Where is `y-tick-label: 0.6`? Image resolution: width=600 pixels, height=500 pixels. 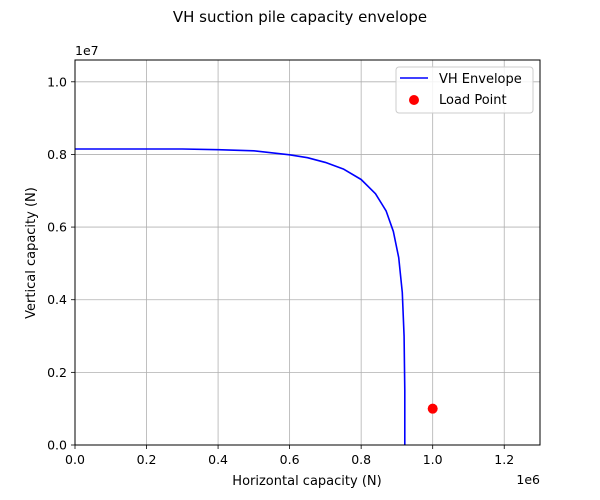
y-tick-label: 0.6 is located at coordinates (57, 227).